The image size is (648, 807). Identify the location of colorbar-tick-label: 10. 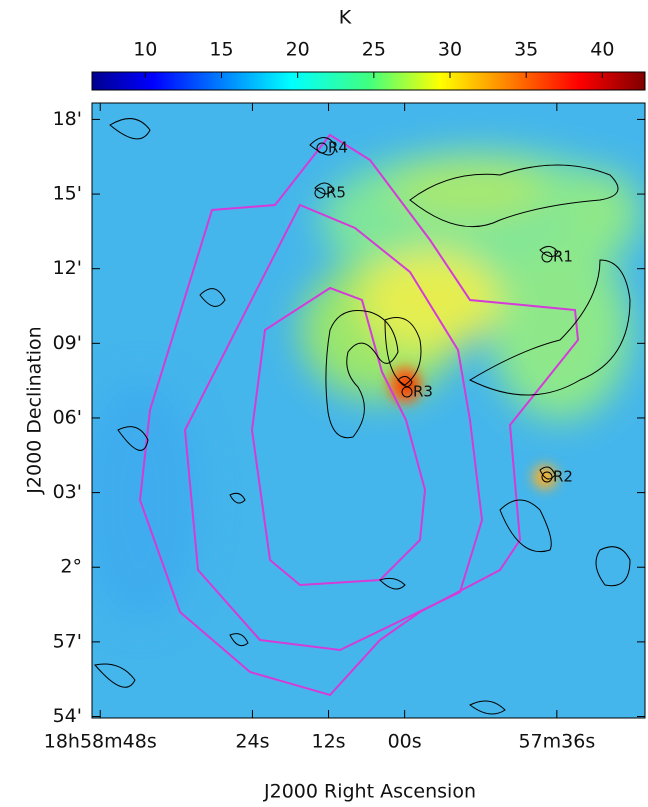
(145, 50).